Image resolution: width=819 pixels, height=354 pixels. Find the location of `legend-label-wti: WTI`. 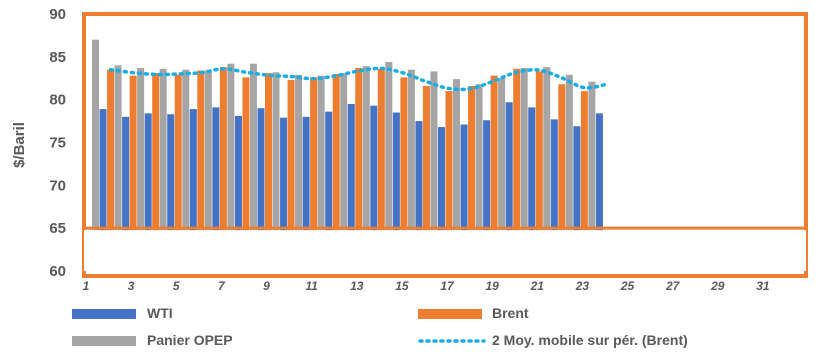

legend-label-wti: WTI is located at coordinates (160, 313).